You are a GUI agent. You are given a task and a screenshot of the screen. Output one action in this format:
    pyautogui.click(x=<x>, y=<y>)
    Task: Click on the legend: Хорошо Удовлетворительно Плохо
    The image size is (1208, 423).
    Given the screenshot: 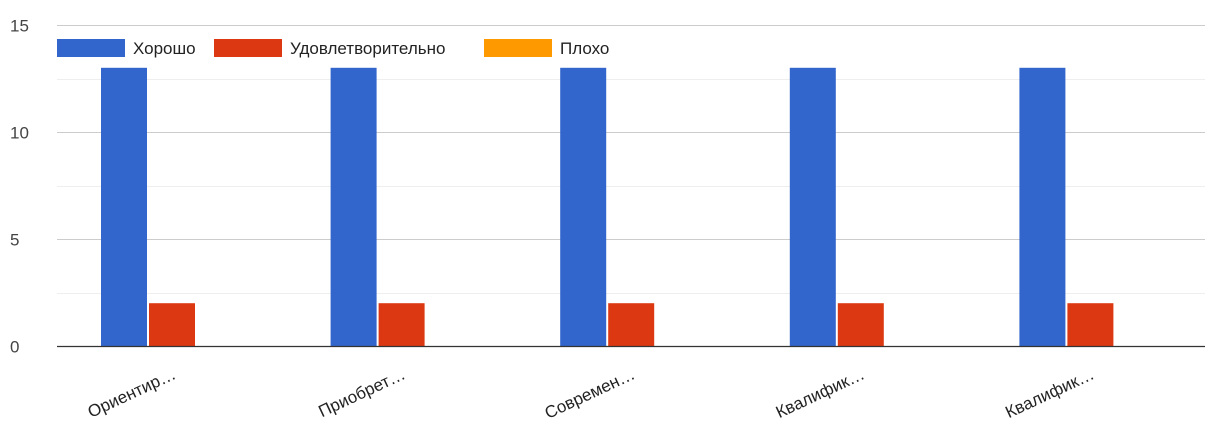 What is the action you would take?
    pyautogui.click(x=333, y=48)
    